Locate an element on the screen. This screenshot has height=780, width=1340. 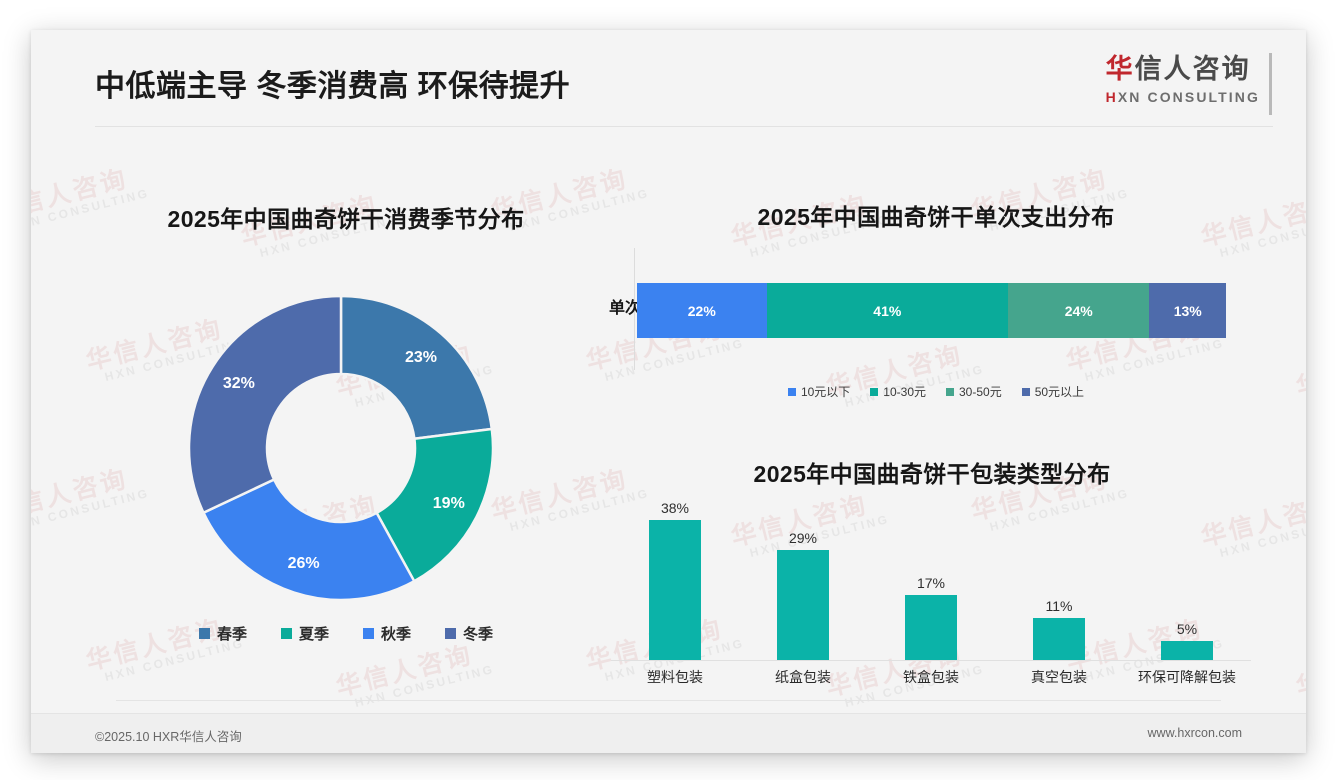
bar-category-axis: 塑料包装 纸盒包装 铁盒包装 真空包装 环保可降解包装 is located at coordinates (931, 677).